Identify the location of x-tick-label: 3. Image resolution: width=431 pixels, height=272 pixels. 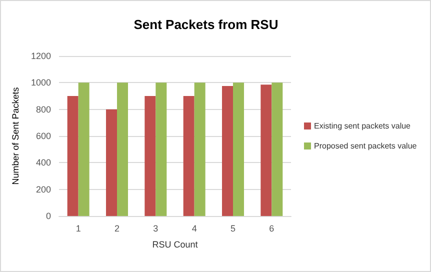
(155, 229).